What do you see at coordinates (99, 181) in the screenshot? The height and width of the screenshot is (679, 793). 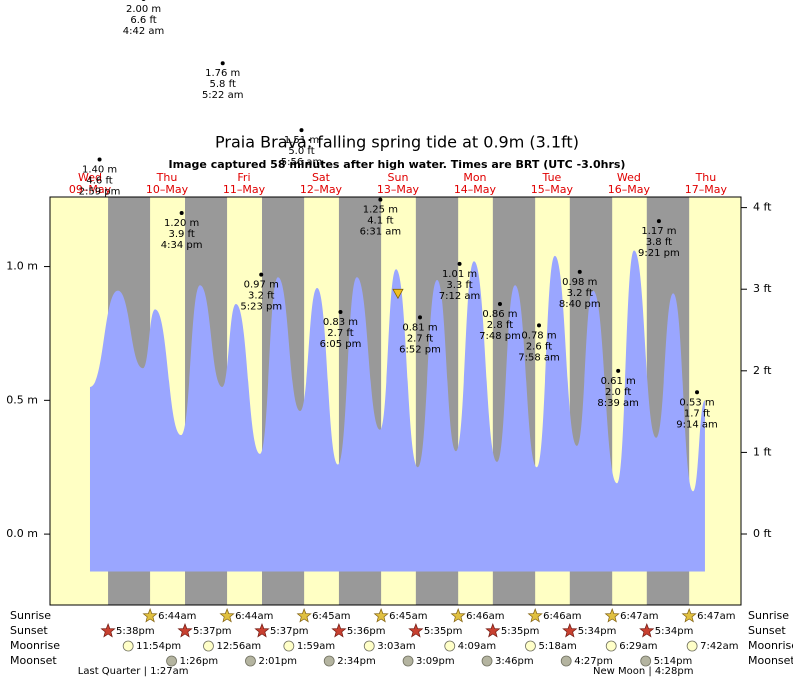 I see `extreme-feet: 4.6 ft` at bounding box center [99, 181].